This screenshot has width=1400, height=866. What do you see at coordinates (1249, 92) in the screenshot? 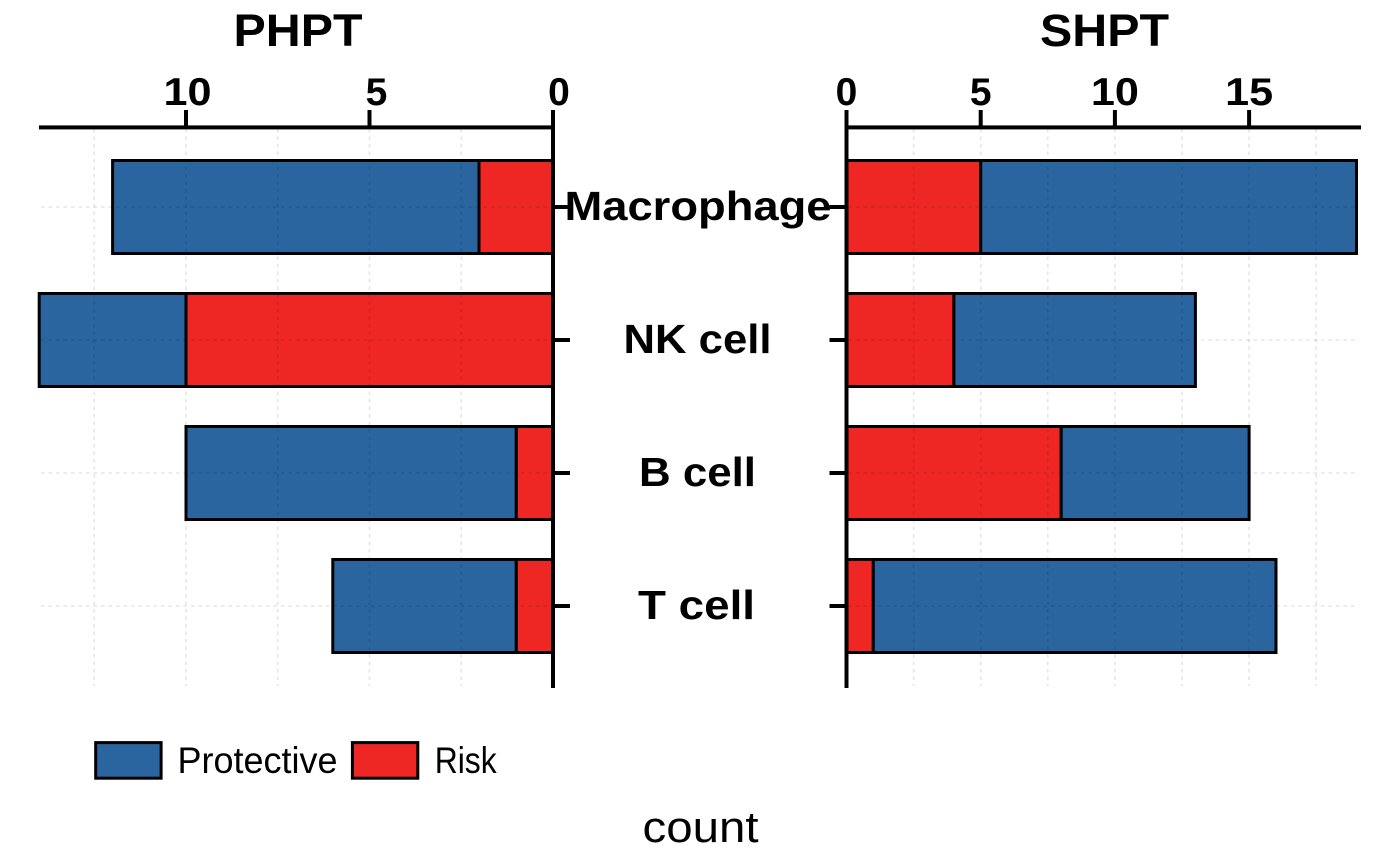
I see `svg-text: 15` at bounding box center [1249, 92].